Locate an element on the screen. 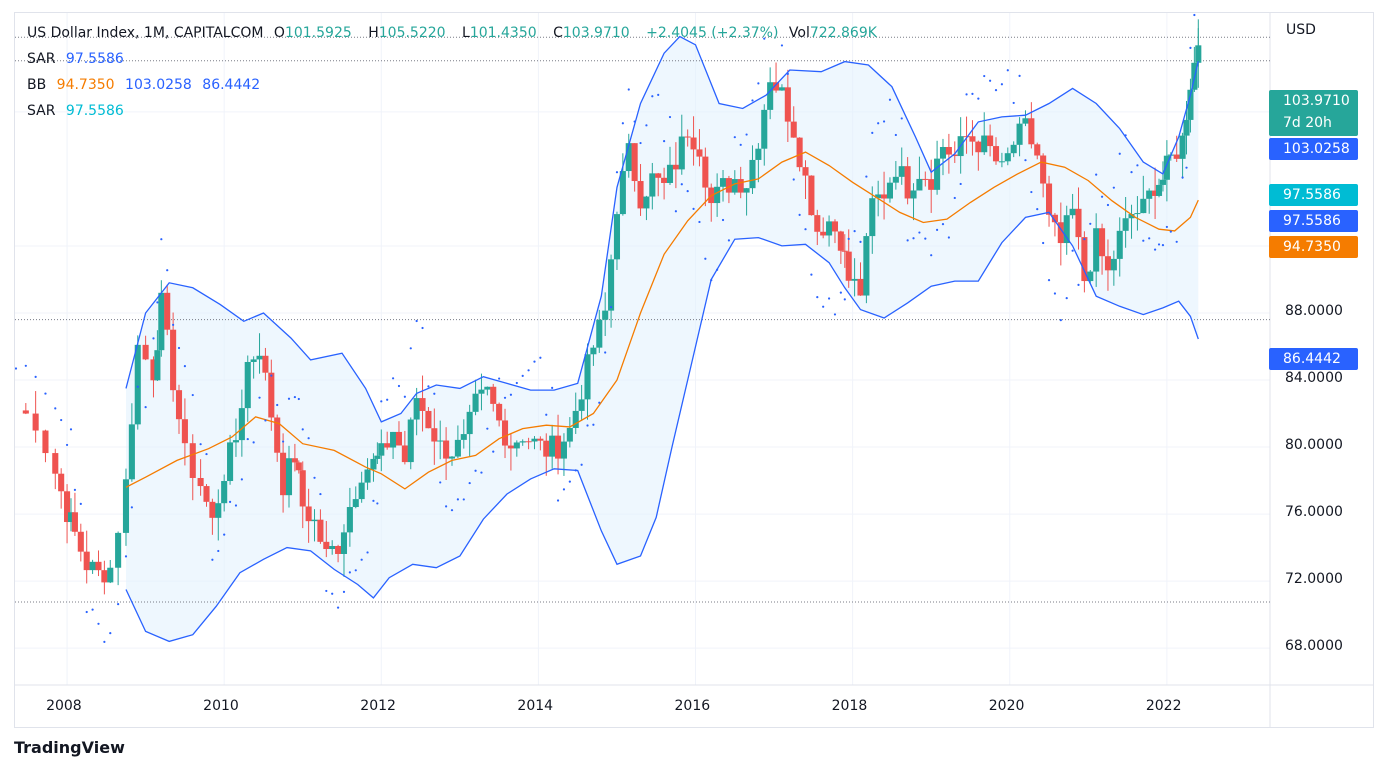  top-strip is located at coordinates (694, 6).